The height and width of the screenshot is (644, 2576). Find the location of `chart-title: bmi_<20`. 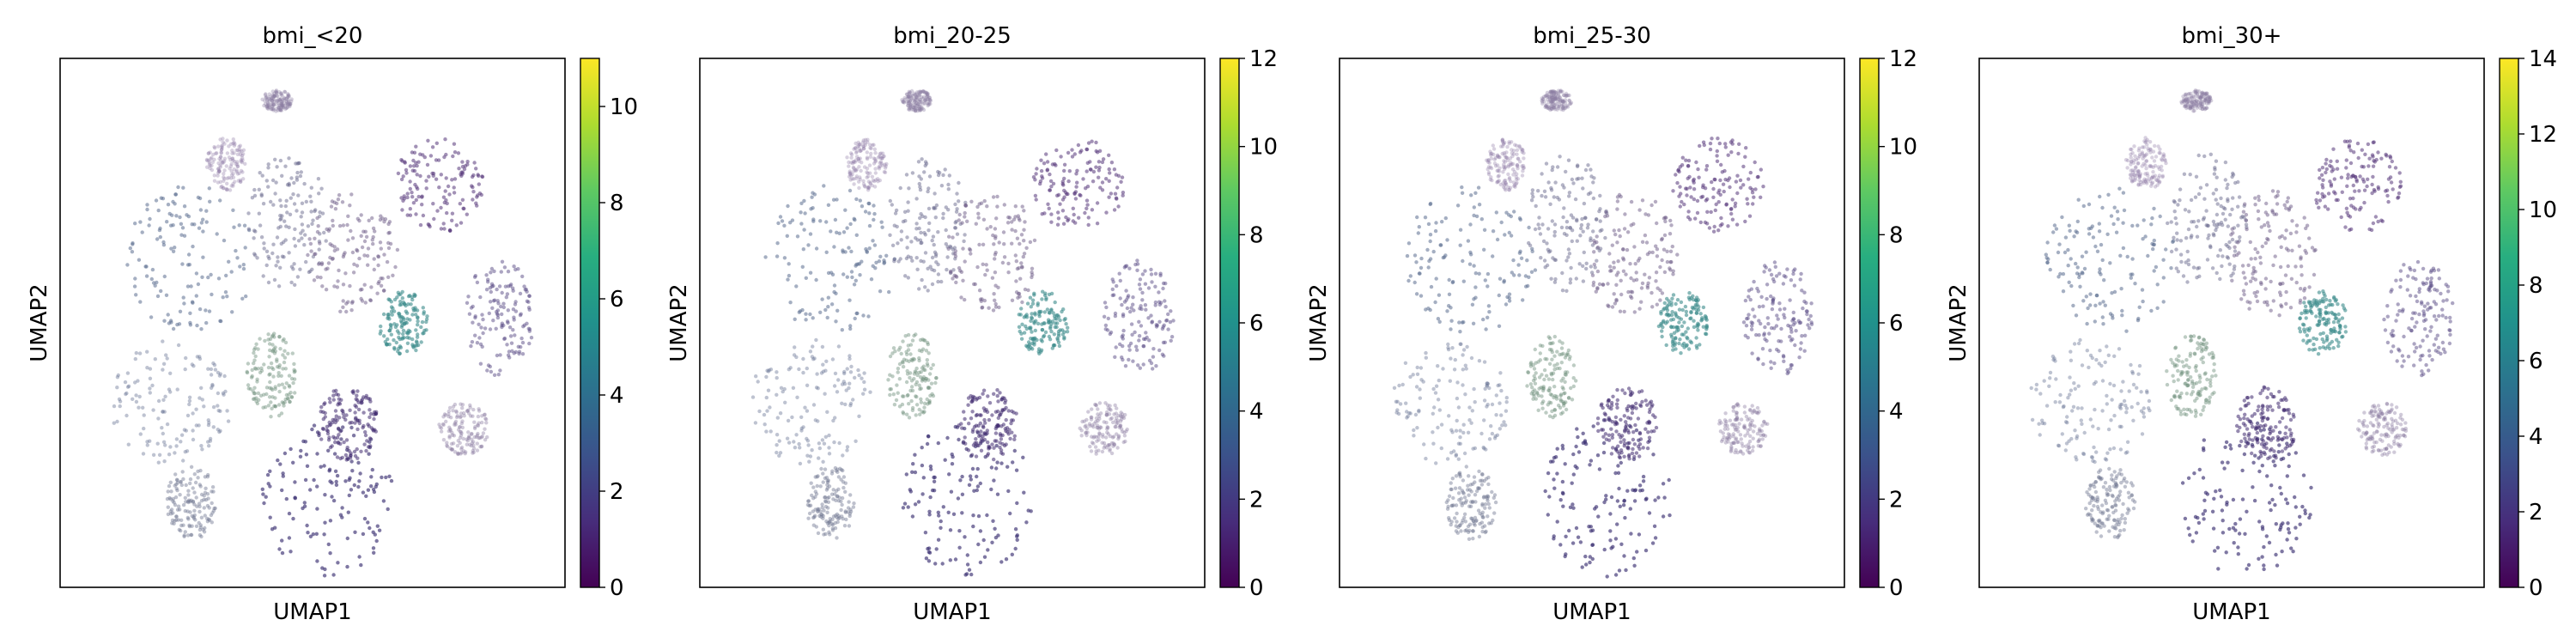

chart-title: bmi_<20 is located at coordinates (313, 36).